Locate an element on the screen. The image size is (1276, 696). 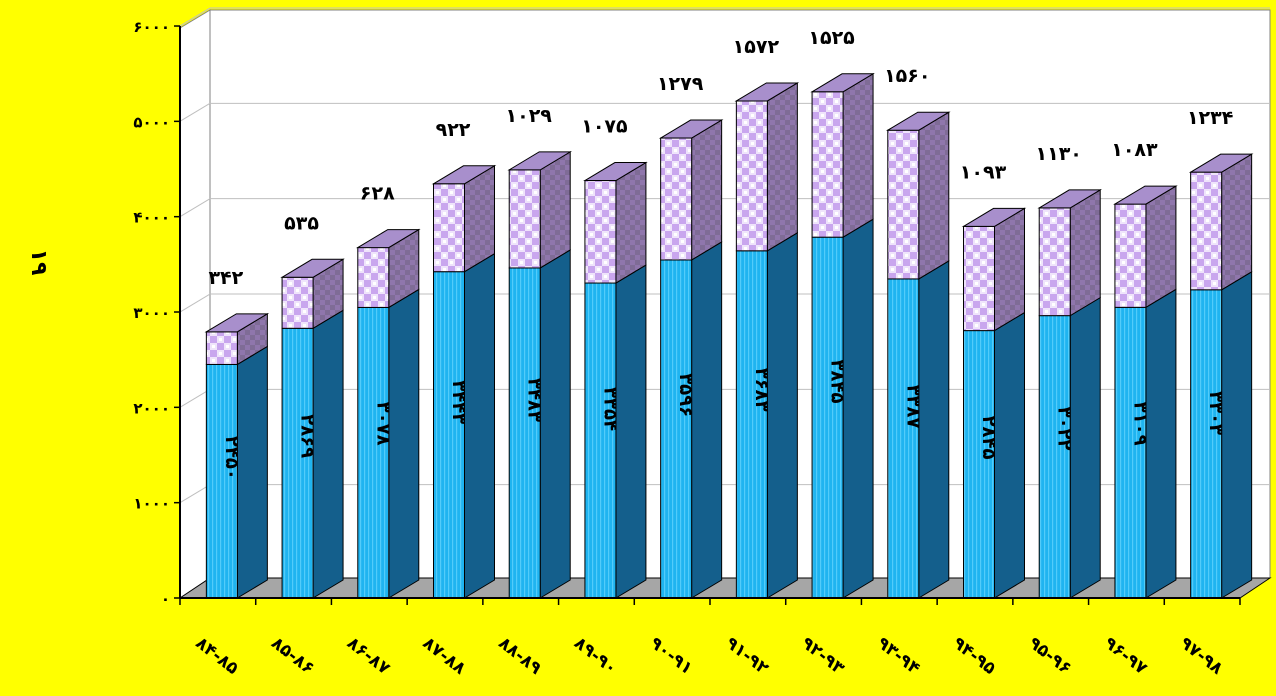
bar-top-value-label: ۱۲۳۴ is located at coordinates (1210, 118).